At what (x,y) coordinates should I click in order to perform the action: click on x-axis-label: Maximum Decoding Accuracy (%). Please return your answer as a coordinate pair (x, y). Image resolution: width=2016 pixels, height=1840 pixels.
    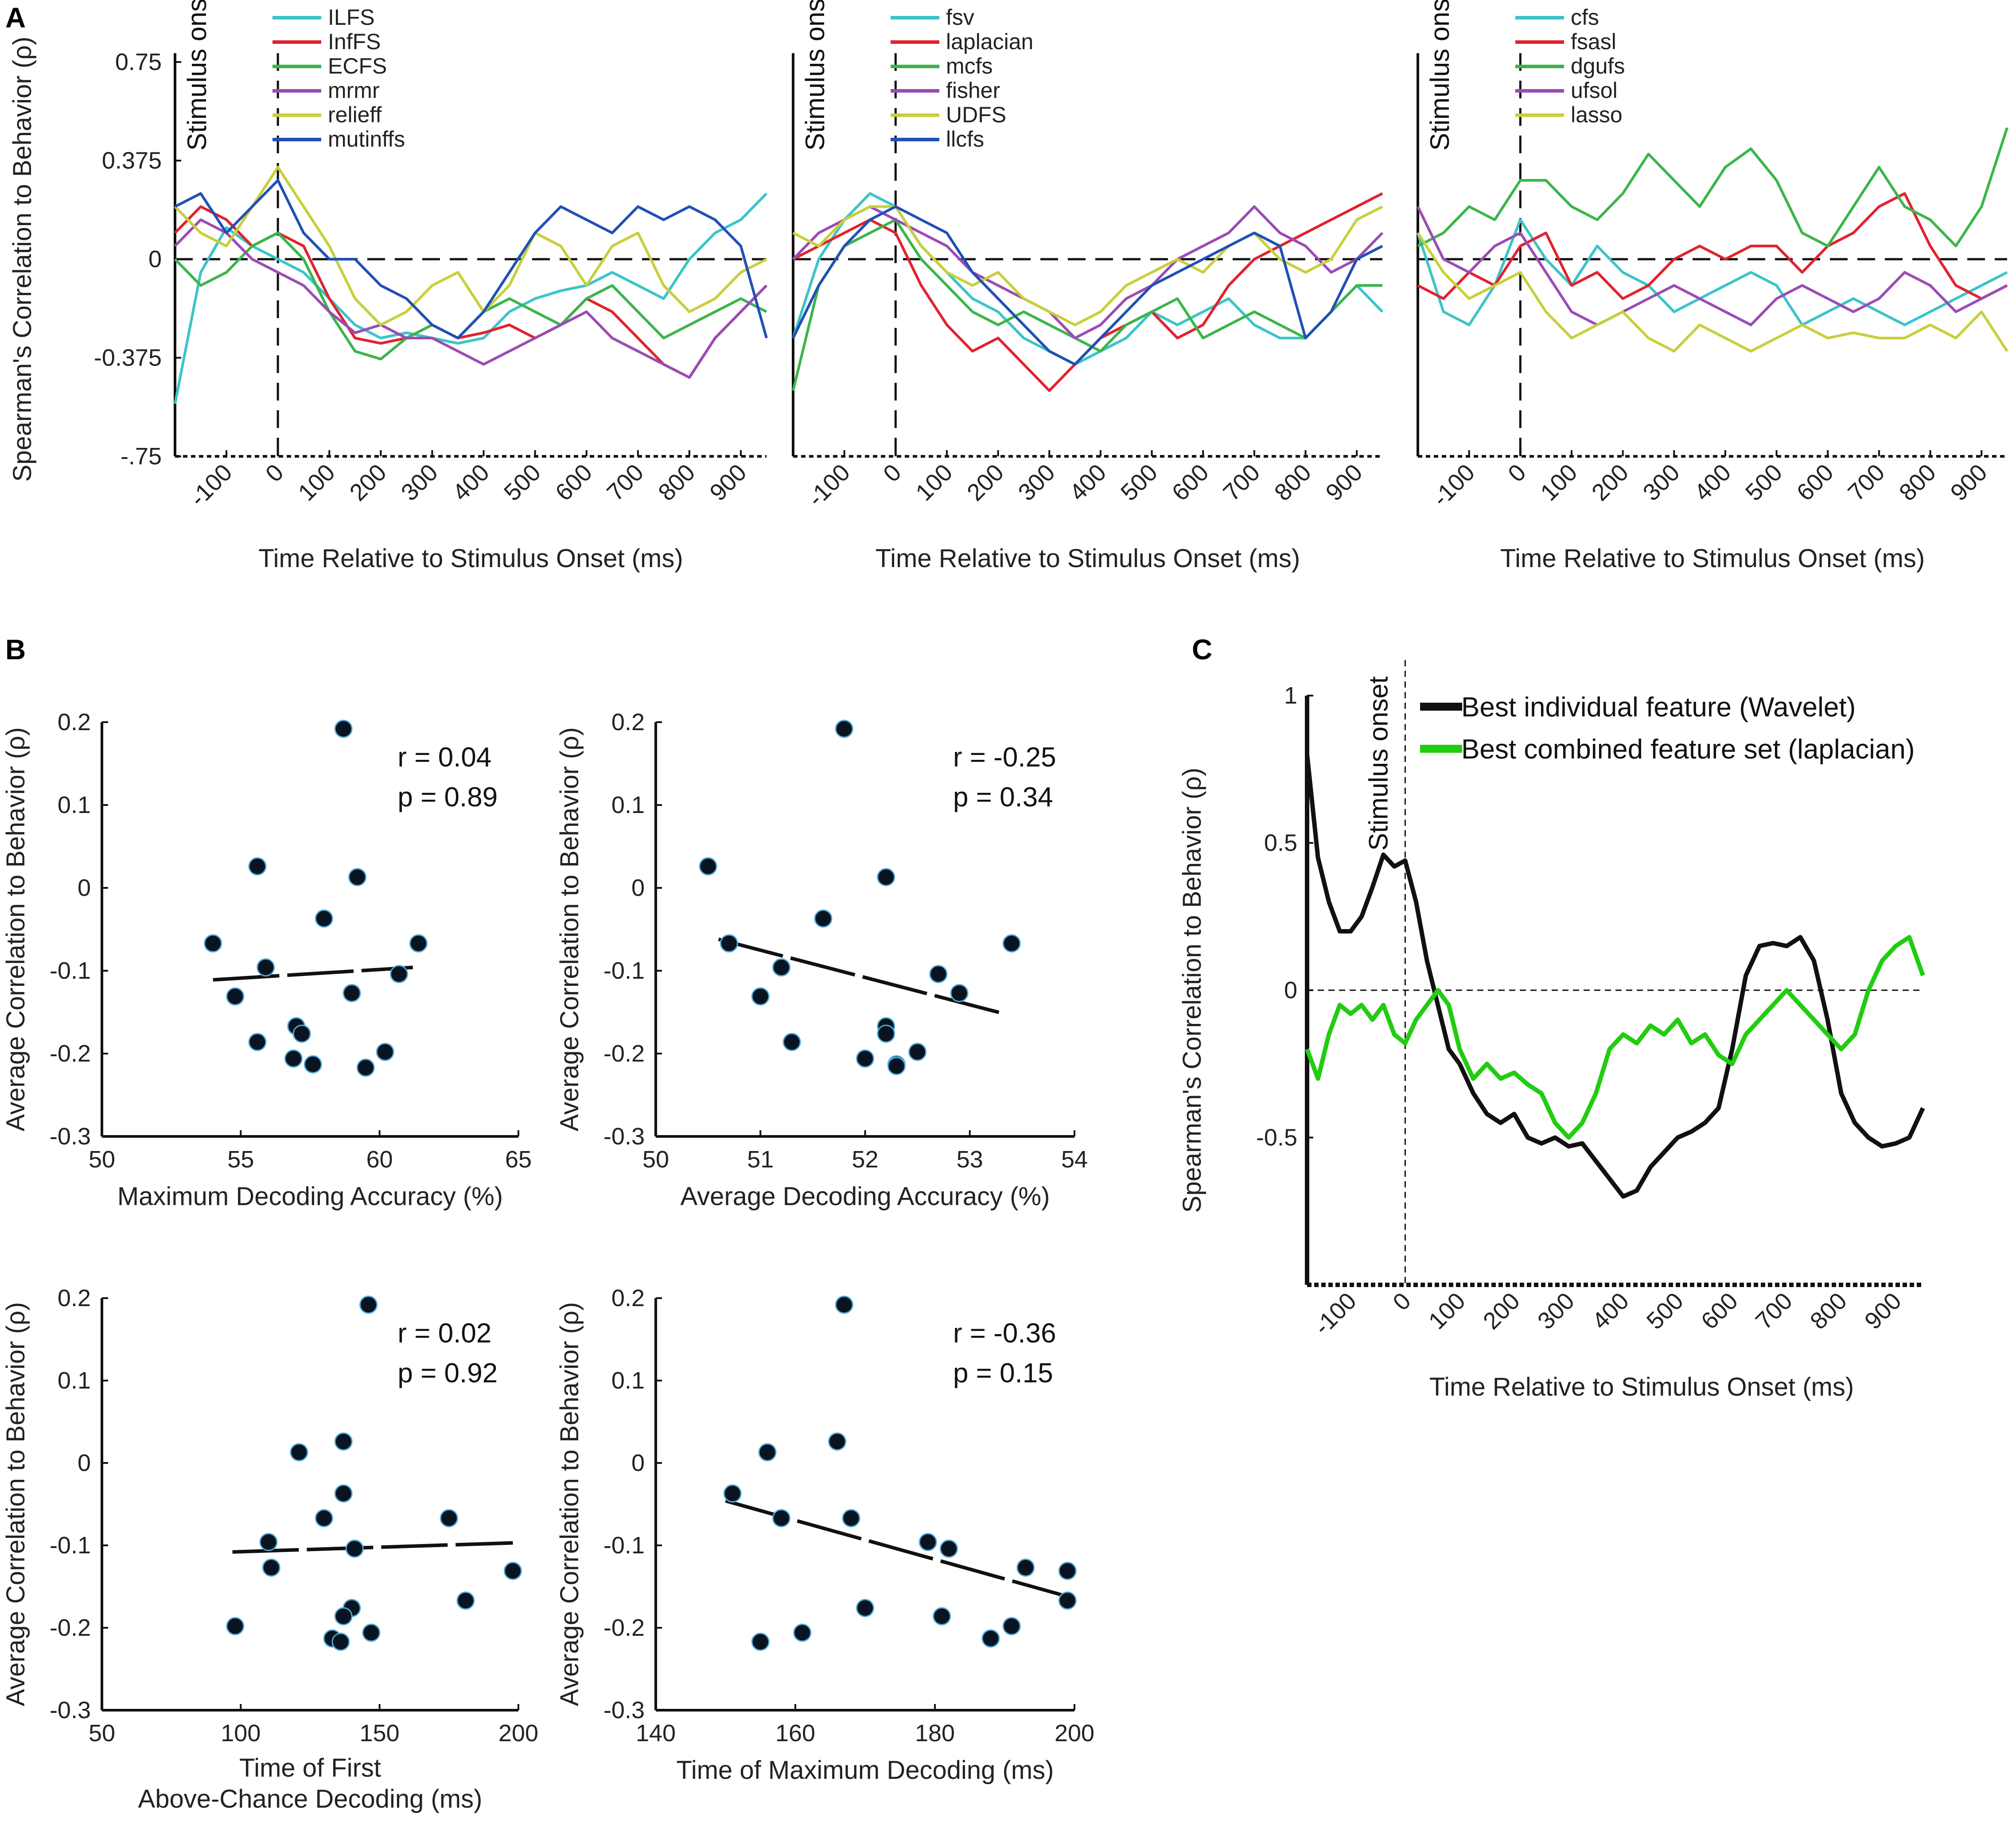
    Looking at the image, I should click on (310, 1196).